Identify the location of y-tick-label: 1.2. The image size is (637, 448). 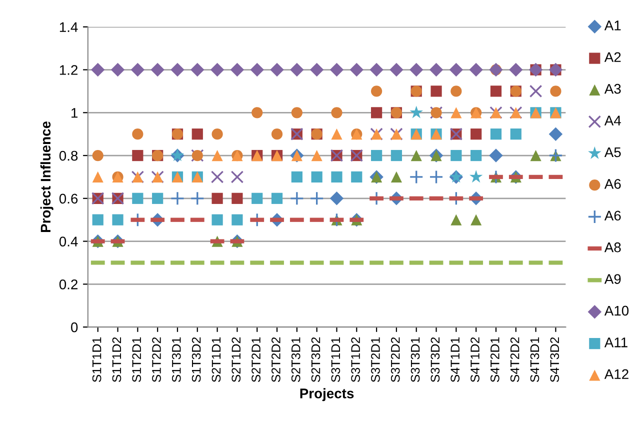
(69, 70).